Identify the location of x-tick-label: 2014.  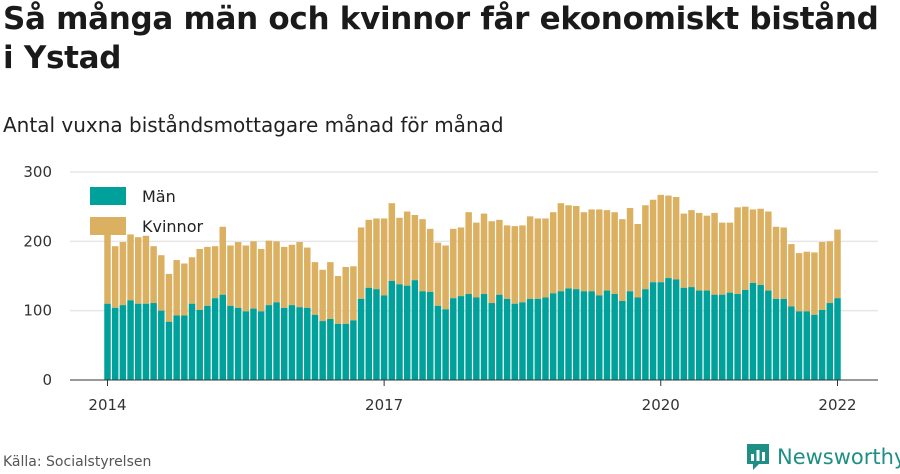
(107, 405).